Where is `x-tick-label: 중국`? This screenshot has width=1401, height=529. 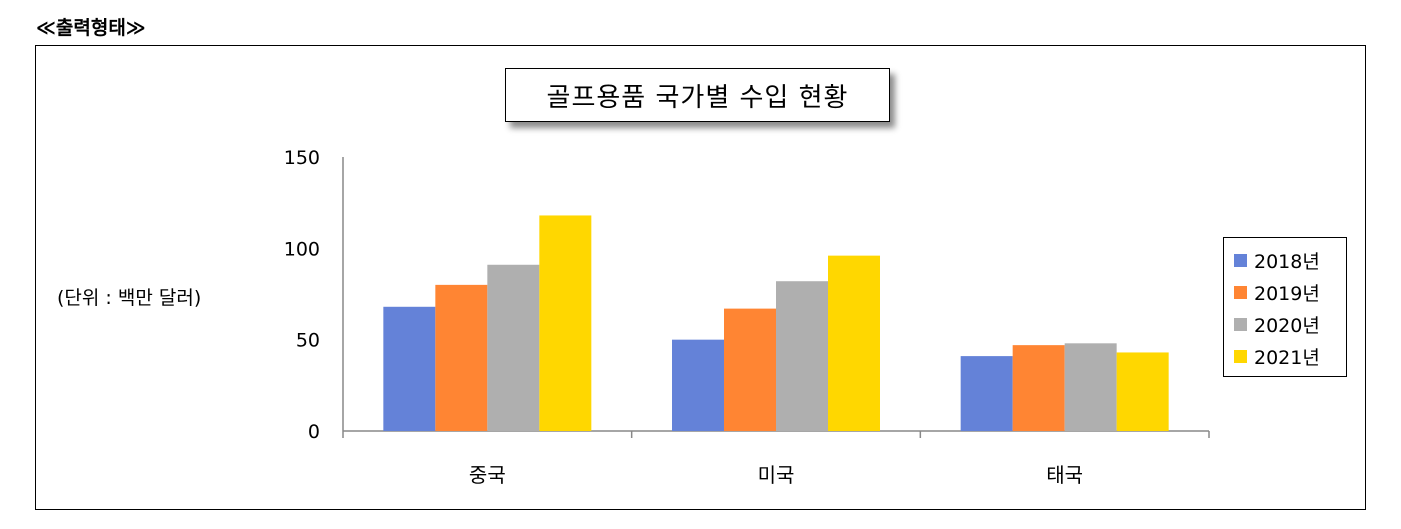
x-tick-label: 중국 is located at coordinates (487, 475).